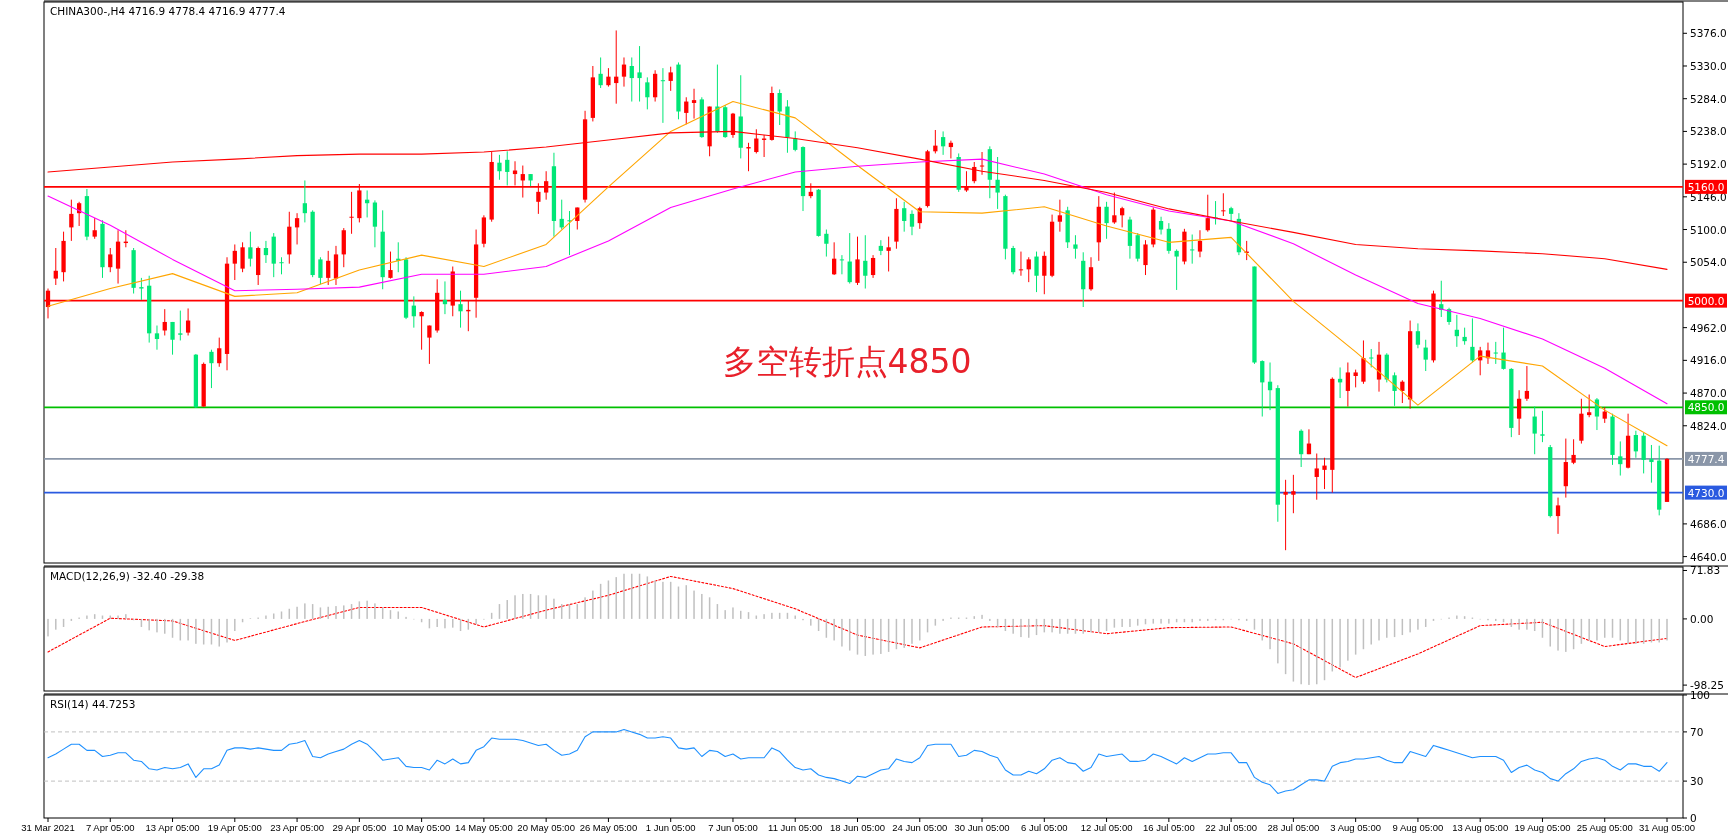 This screenshot has height=838, width=1728. What do you see at coordinates (93, 704) in the screenshot?
I see `chart-title: RSI(14) 44.7253` at bounding box center [93, 704].